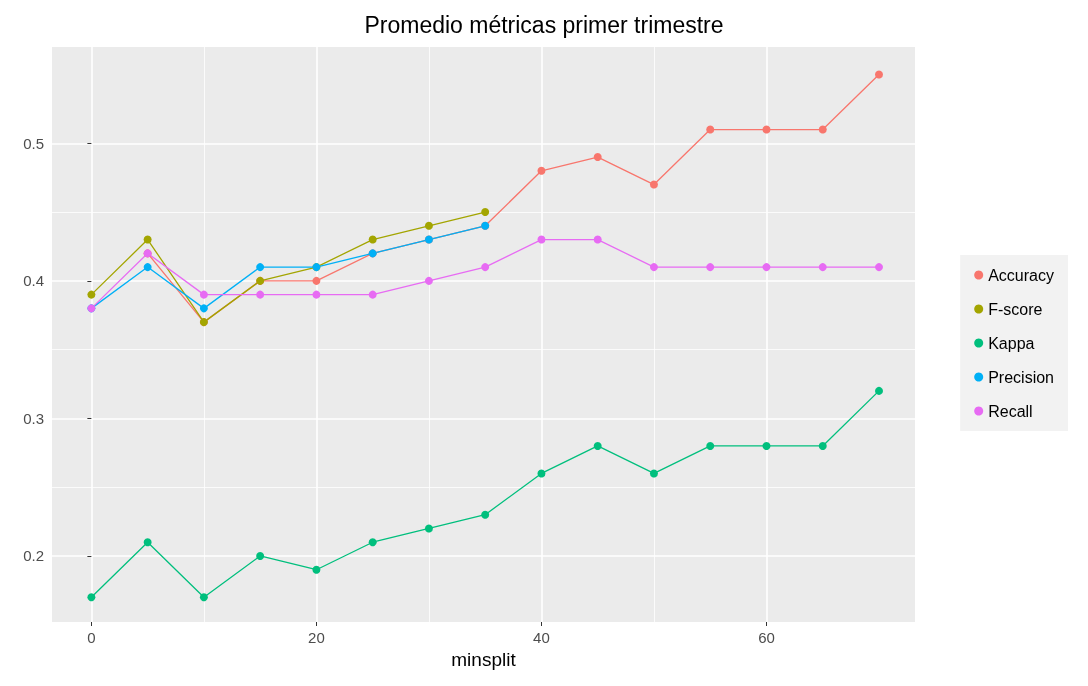 This screenshot has width=1088, height=686. Describe the element at coordinates (91, 637) in the screenshot. I see `x-tick-label: 0` at that location.